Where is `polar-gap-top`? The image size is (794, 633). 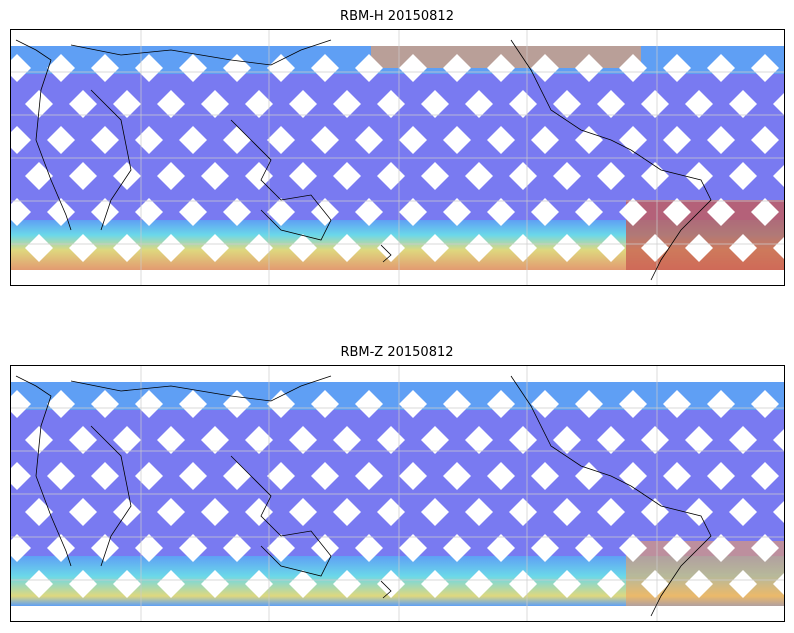 polar-gap-top is located at coordinates (397, 38).